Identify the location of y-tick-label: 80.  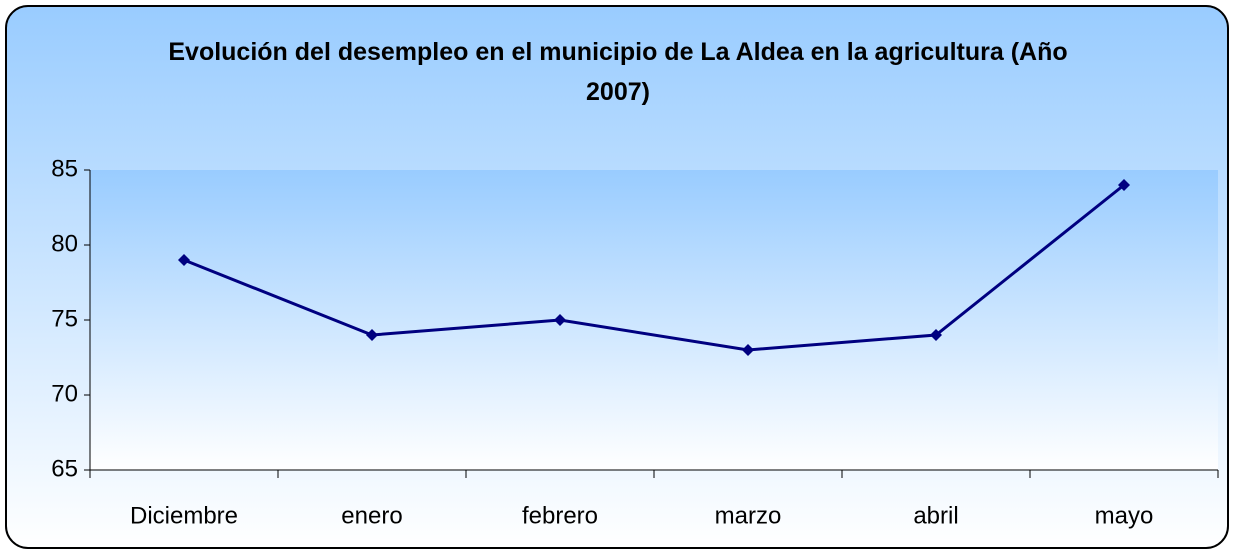
(64, 243).